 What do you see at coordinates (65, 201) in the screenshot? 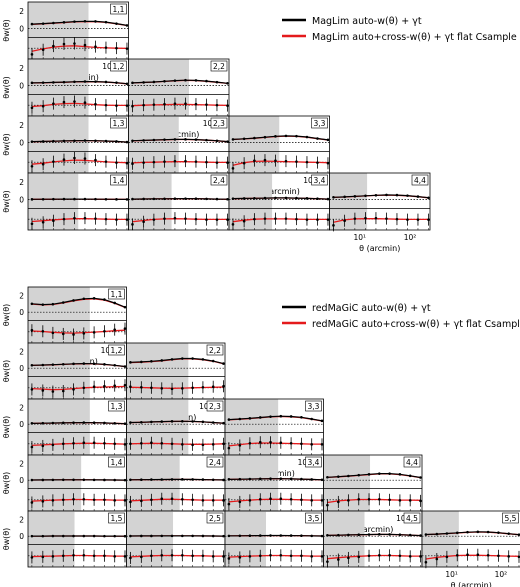
I see `panel-1-4: 1,4 0 2 θw(θ)` at bounding box center [65, 201].